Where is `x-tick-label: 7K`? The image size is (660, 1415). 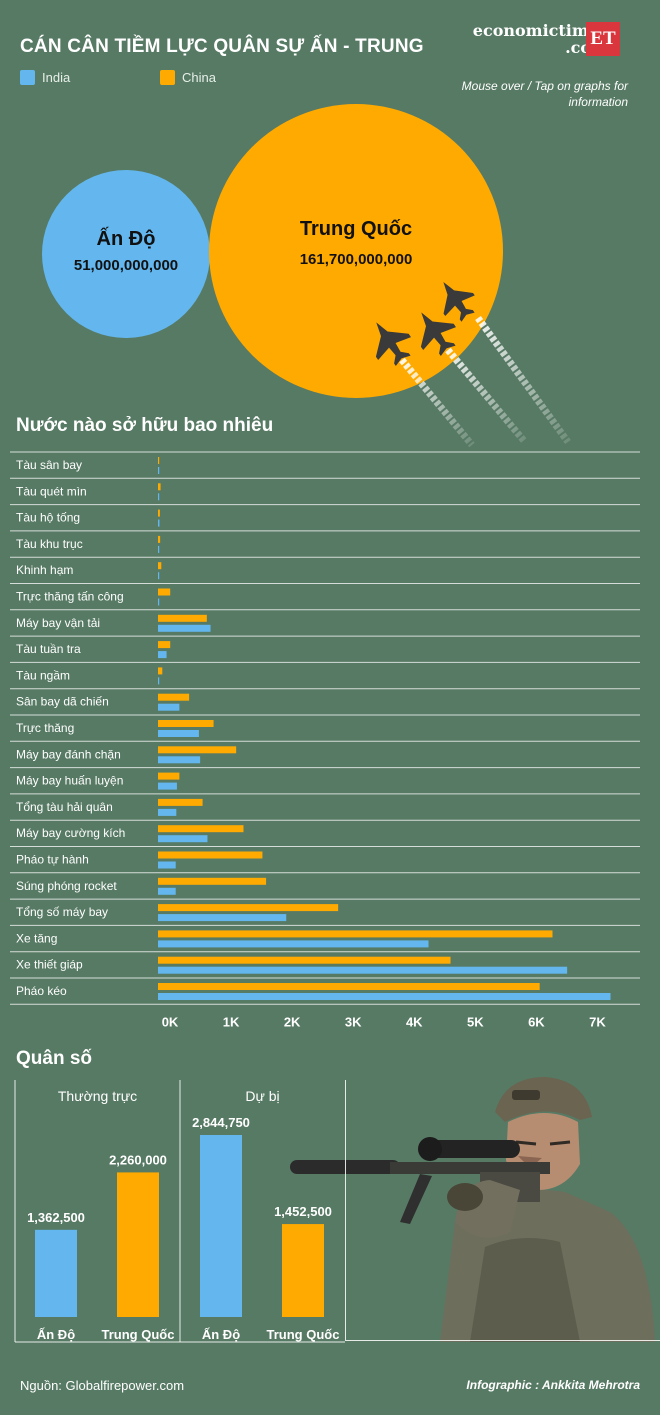
x-tick-label: 7K is located at coordinates (597, 1021).